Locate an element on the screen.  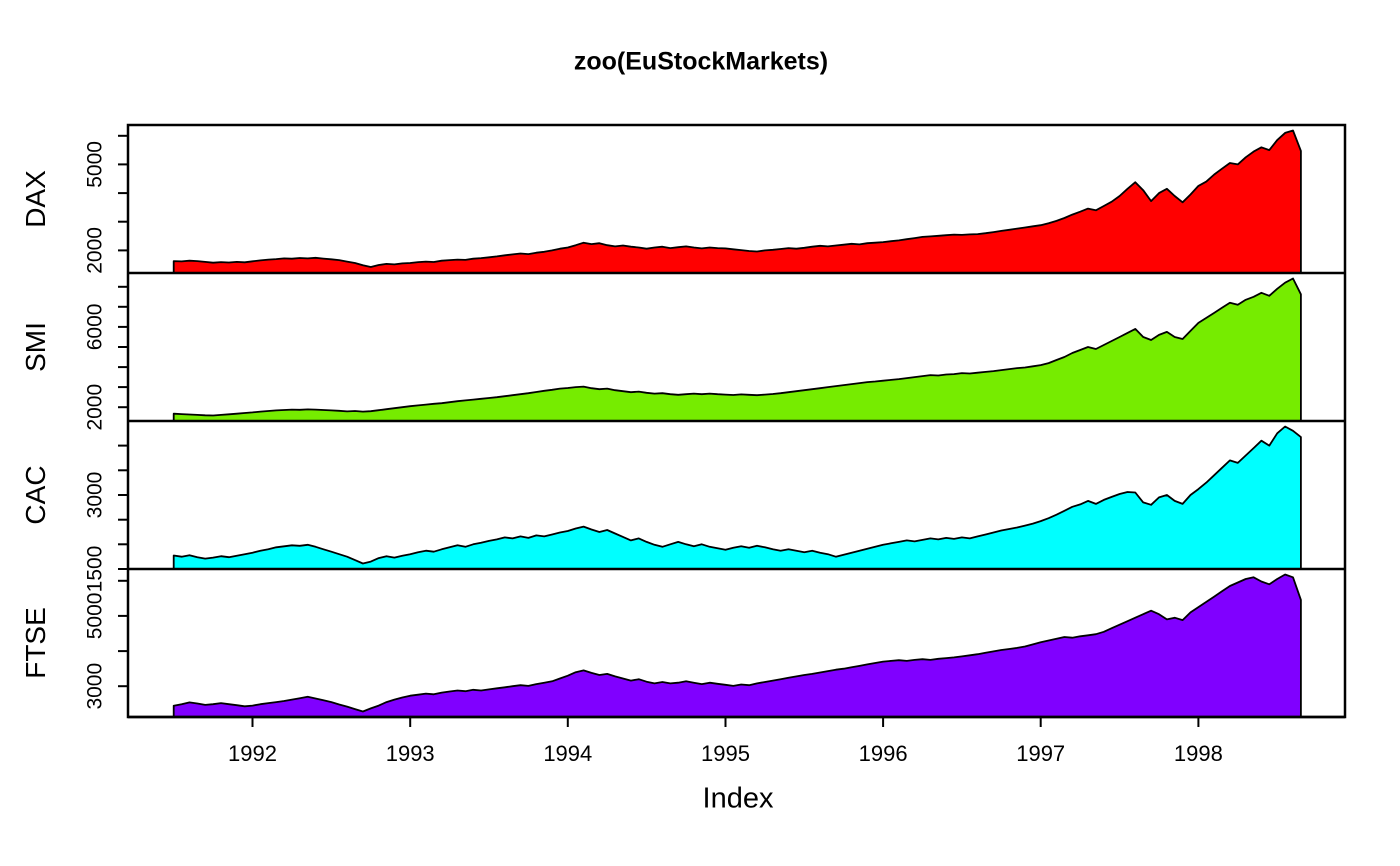
y-tick-label-cac-3000: 3000 is located at coordinates (95, 495).